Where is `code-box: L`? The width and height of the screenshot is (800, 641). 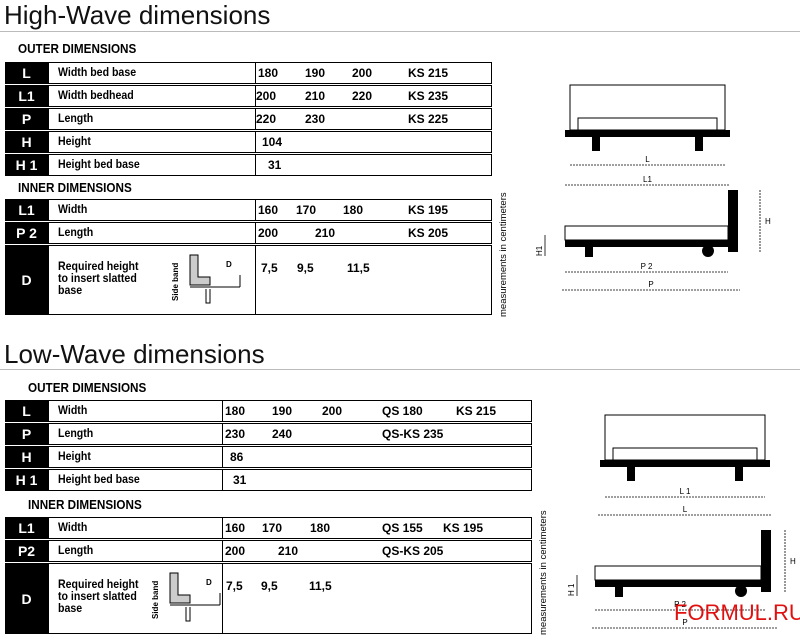 code-box: L is located at coordinates (26, 411).